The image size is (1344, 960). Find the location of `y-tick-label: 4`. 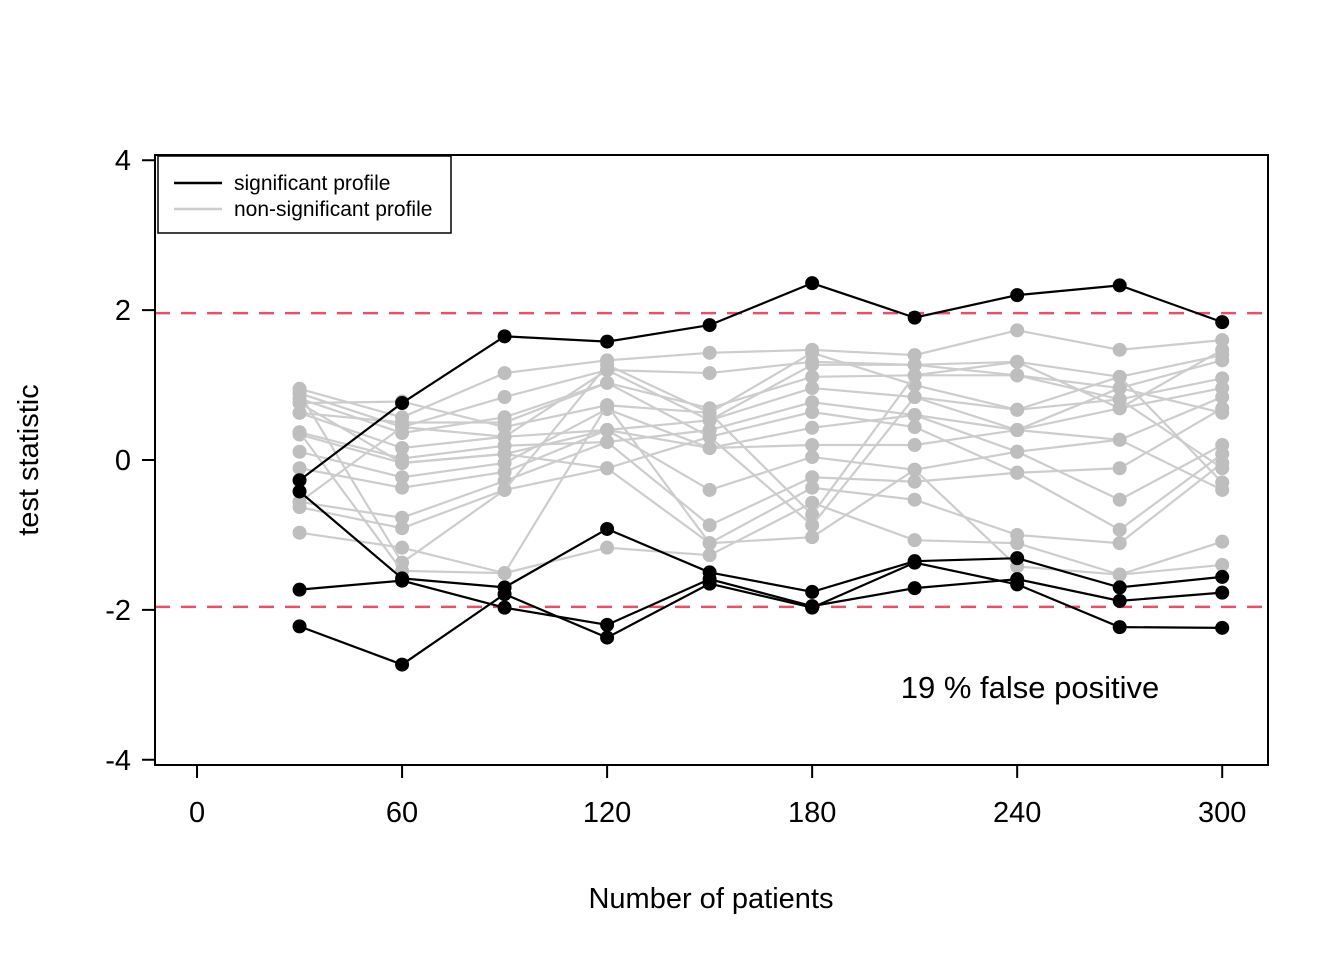

y-tick-label: 4 is located at coordinates (123, 161).